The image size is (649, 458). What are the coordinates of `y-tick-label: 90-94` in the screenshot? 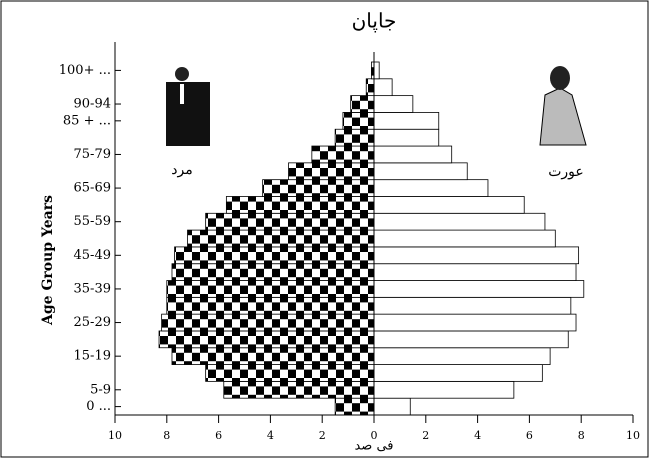 It's located at (92, 104).